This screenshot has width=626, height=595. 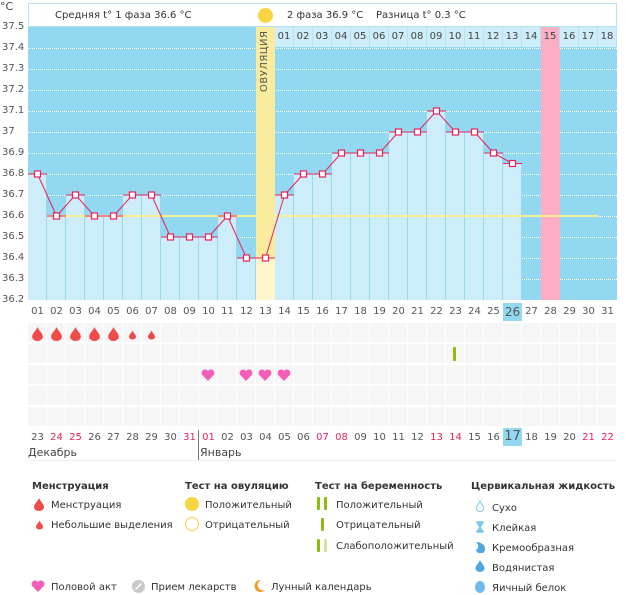 I want to click on cycle-day-label: 19, so click(x=379, y=311).